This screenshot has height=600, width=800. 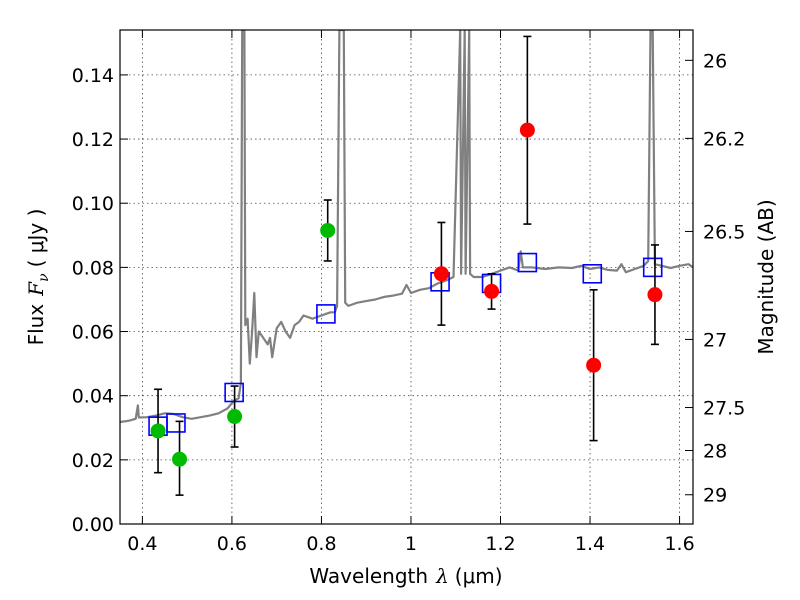 What do you see at coordinates (724, 232) in the screenshot?
I see `y2-tick-label: 26.5` at bounding box center [724, 232].